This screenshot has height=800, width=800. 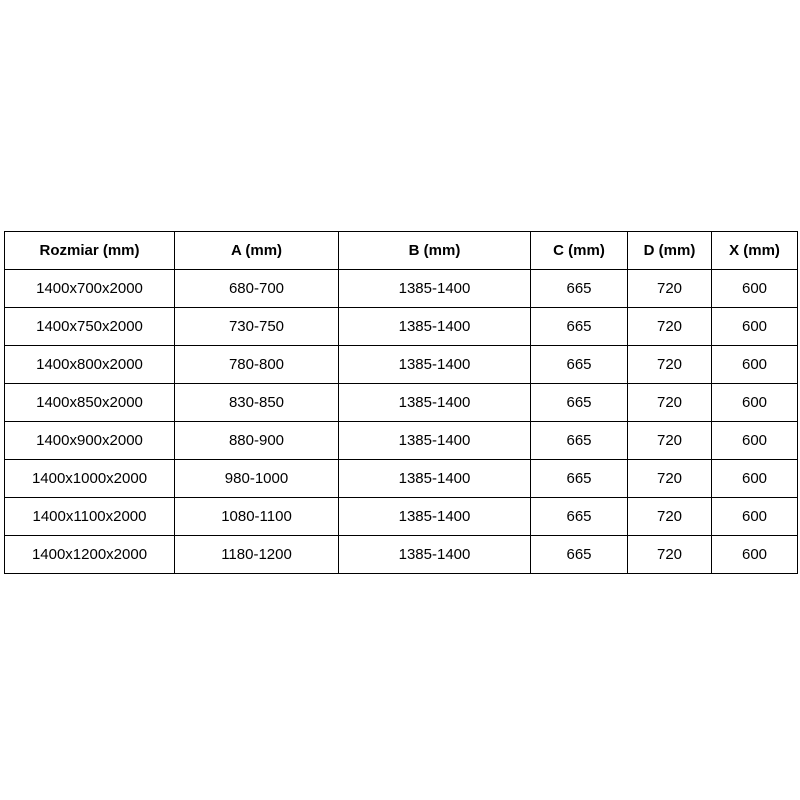 What do you see at coordinates (89, 326) in the screenshot?
I see `table-cell: 1400x750x2000` at bounding box center [89, 326].